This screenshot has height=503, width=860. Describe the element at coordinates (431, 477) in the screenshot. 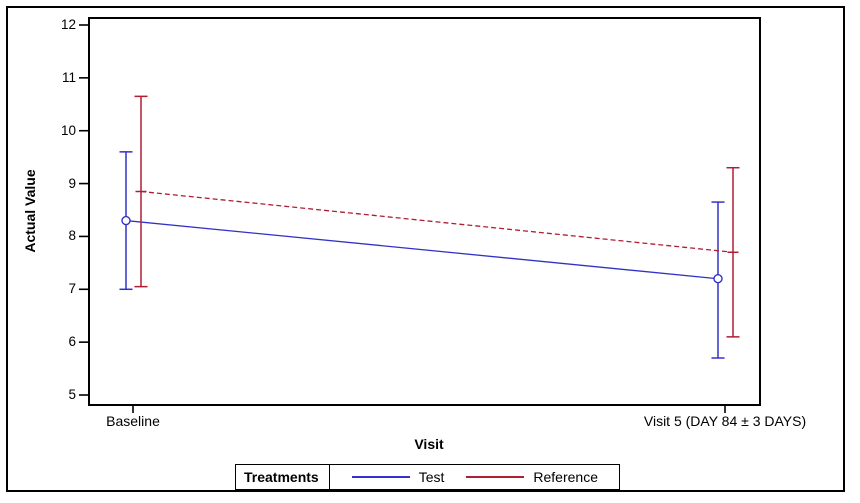

I see `legend-entry-label: Test` at that location.